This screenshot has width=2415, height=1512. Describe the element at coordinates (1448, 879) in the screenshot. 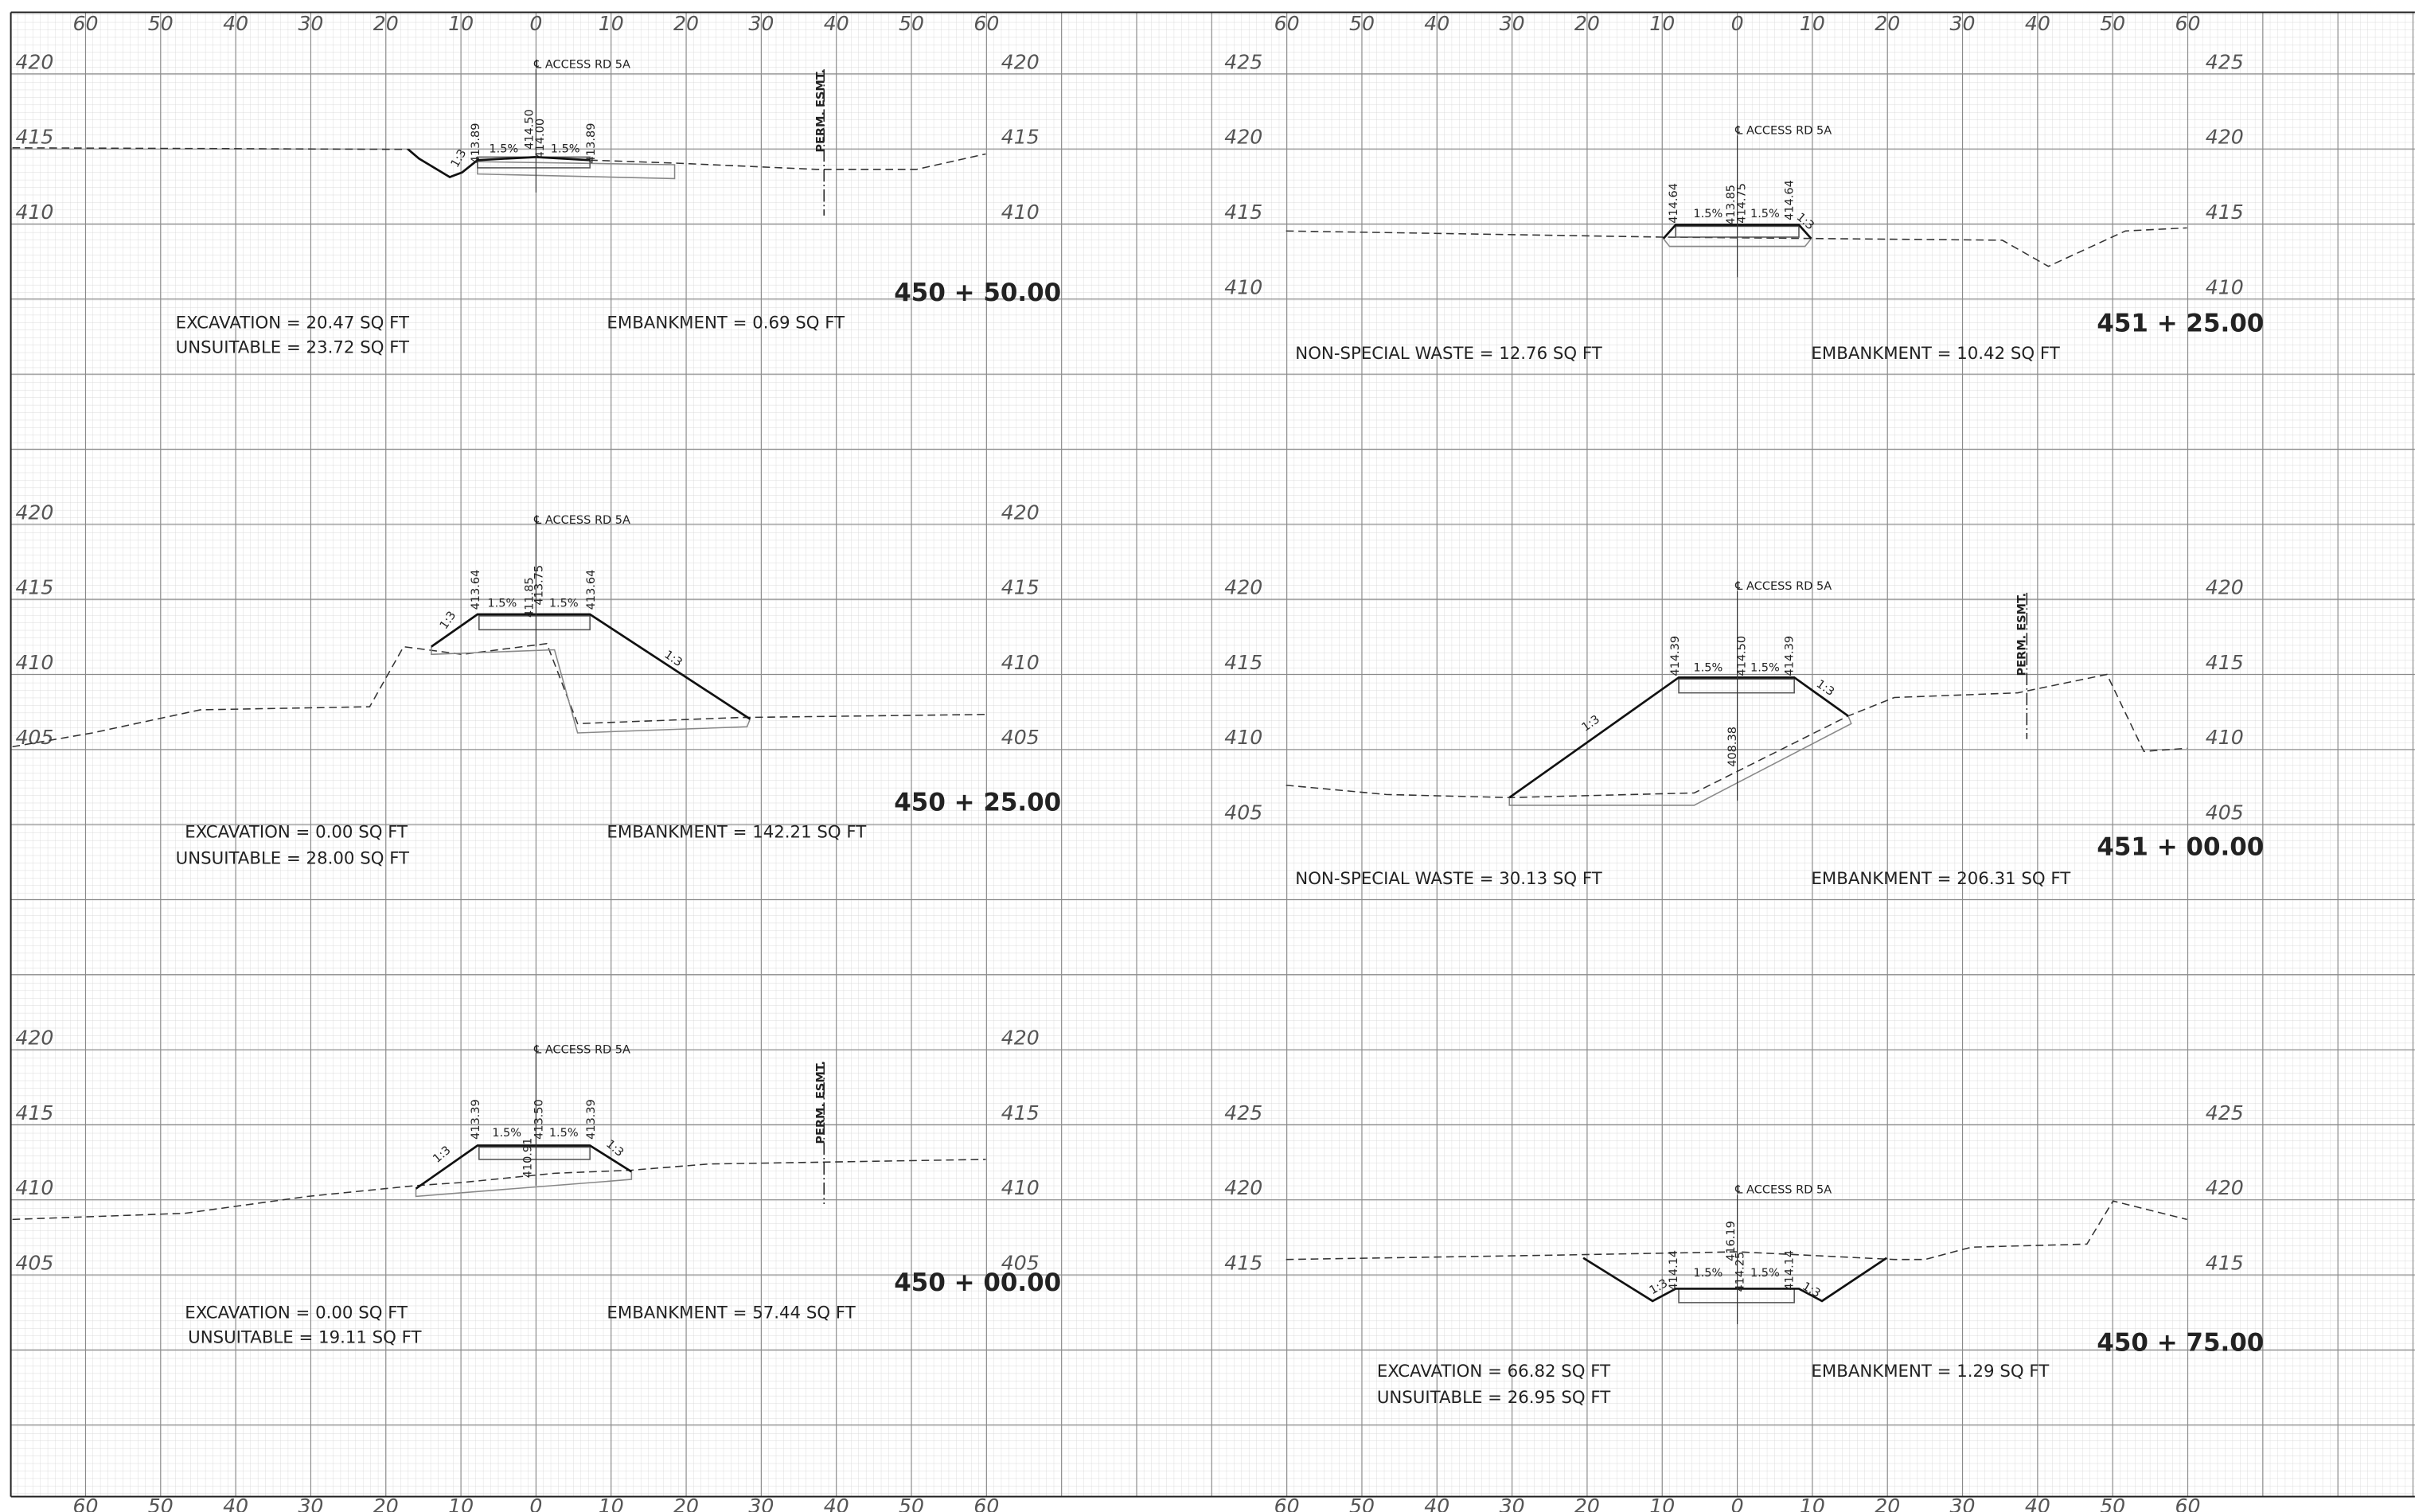

I see `quantity: NON-SPECIAL WASTE = 30.13 SQ FT` at that location.